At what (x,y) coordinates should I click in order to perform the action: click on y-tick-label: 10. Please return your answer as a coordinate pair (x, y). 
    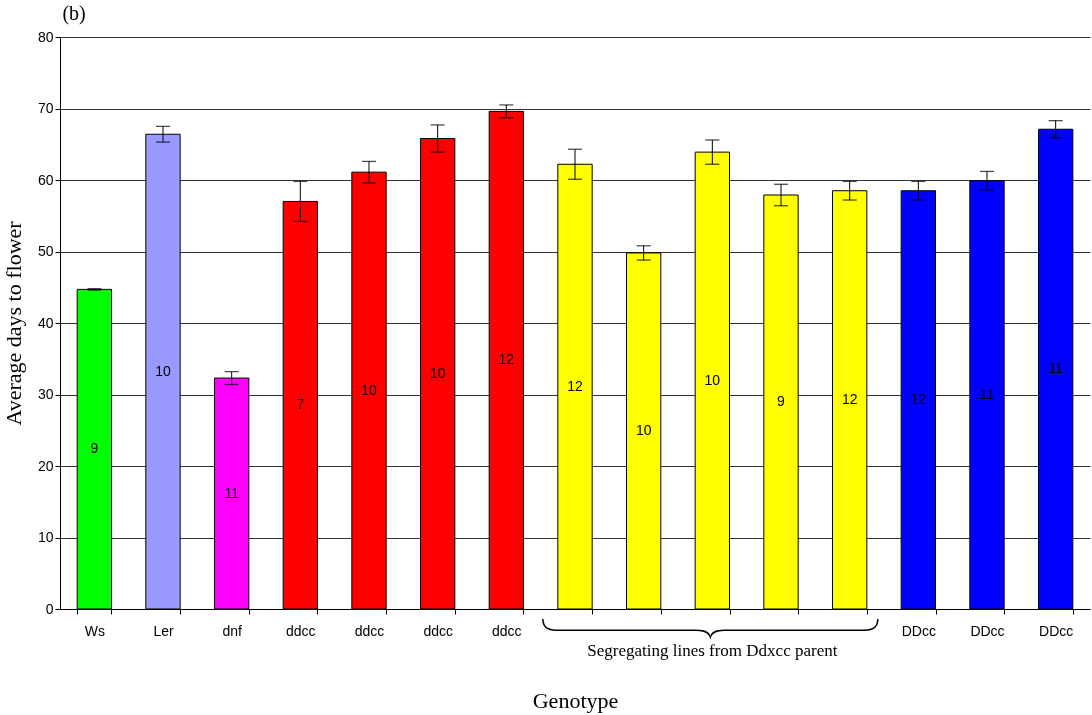
    Looking at the image, I should click on (45, 537).